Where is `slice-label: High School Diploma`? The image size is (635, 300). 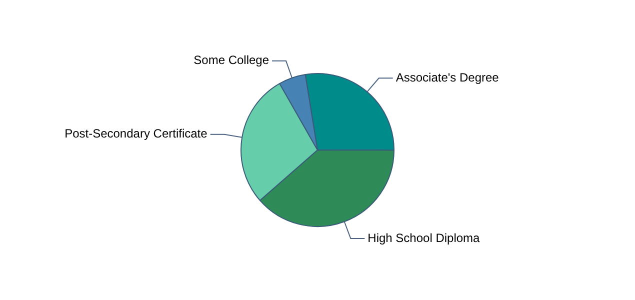 slice-label: High School Diploma is located at coordinates (424, 237).